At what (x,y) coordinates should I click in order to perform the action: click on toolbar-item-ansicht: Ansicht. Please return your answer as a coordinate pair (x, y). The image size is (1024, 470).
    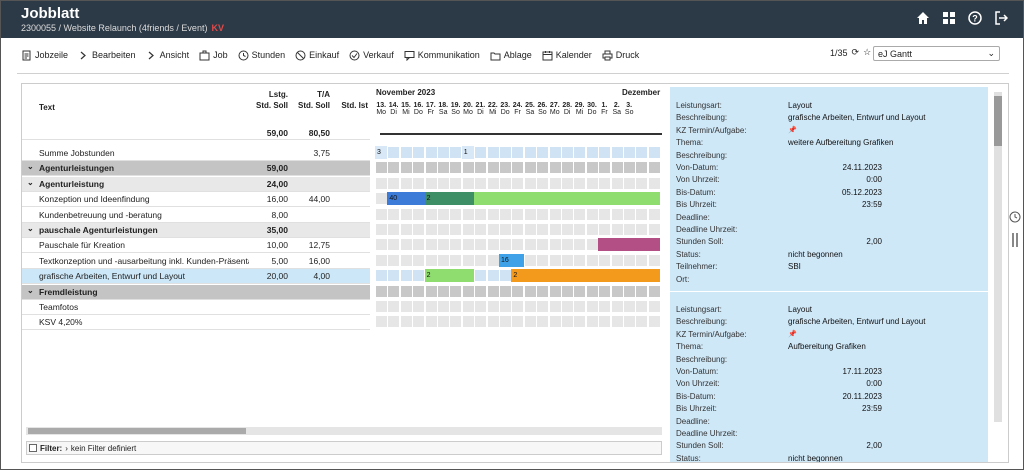
    Looking at the image, I should click on (167, 55).